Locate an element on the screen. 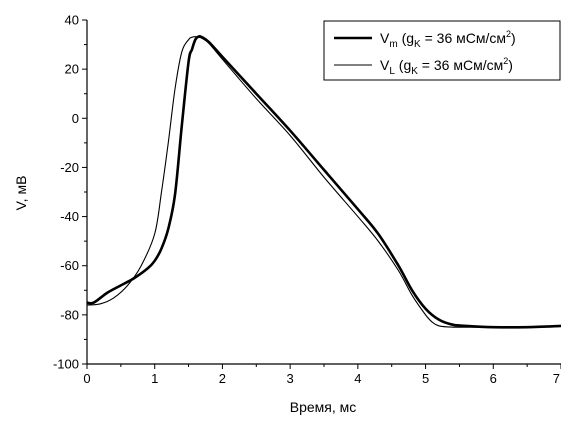 This screenshot has width=561, height=421. y-tick-label: -100 is located at coordinates (66, 364).